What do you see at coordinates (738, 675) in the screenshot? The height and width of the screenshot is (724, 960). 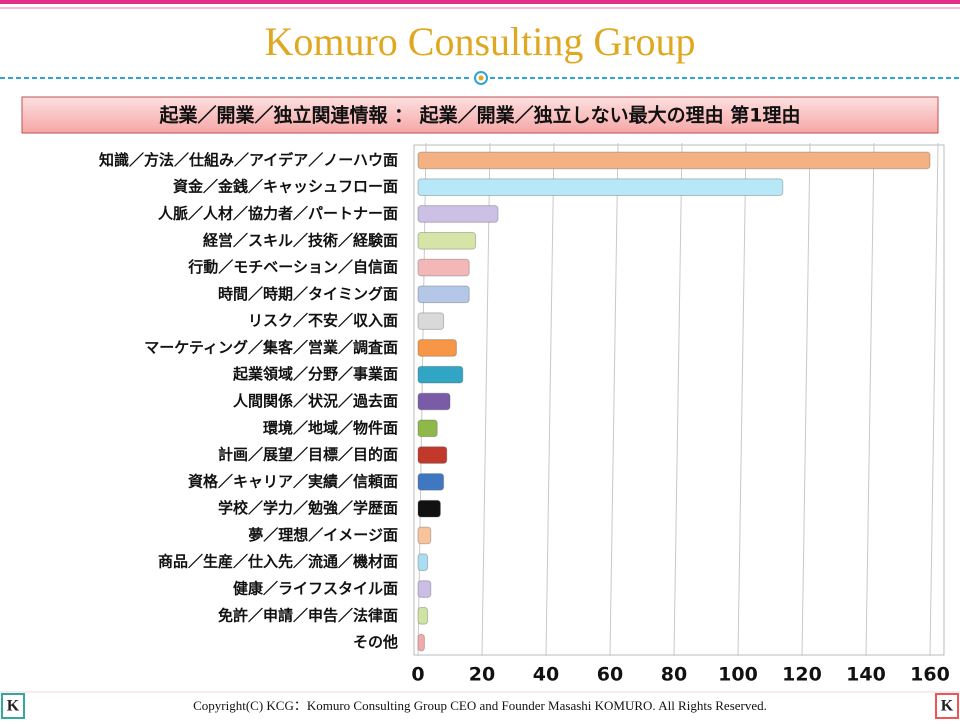 I see `x-tick-label: 100` at bounding box center [738, 675].